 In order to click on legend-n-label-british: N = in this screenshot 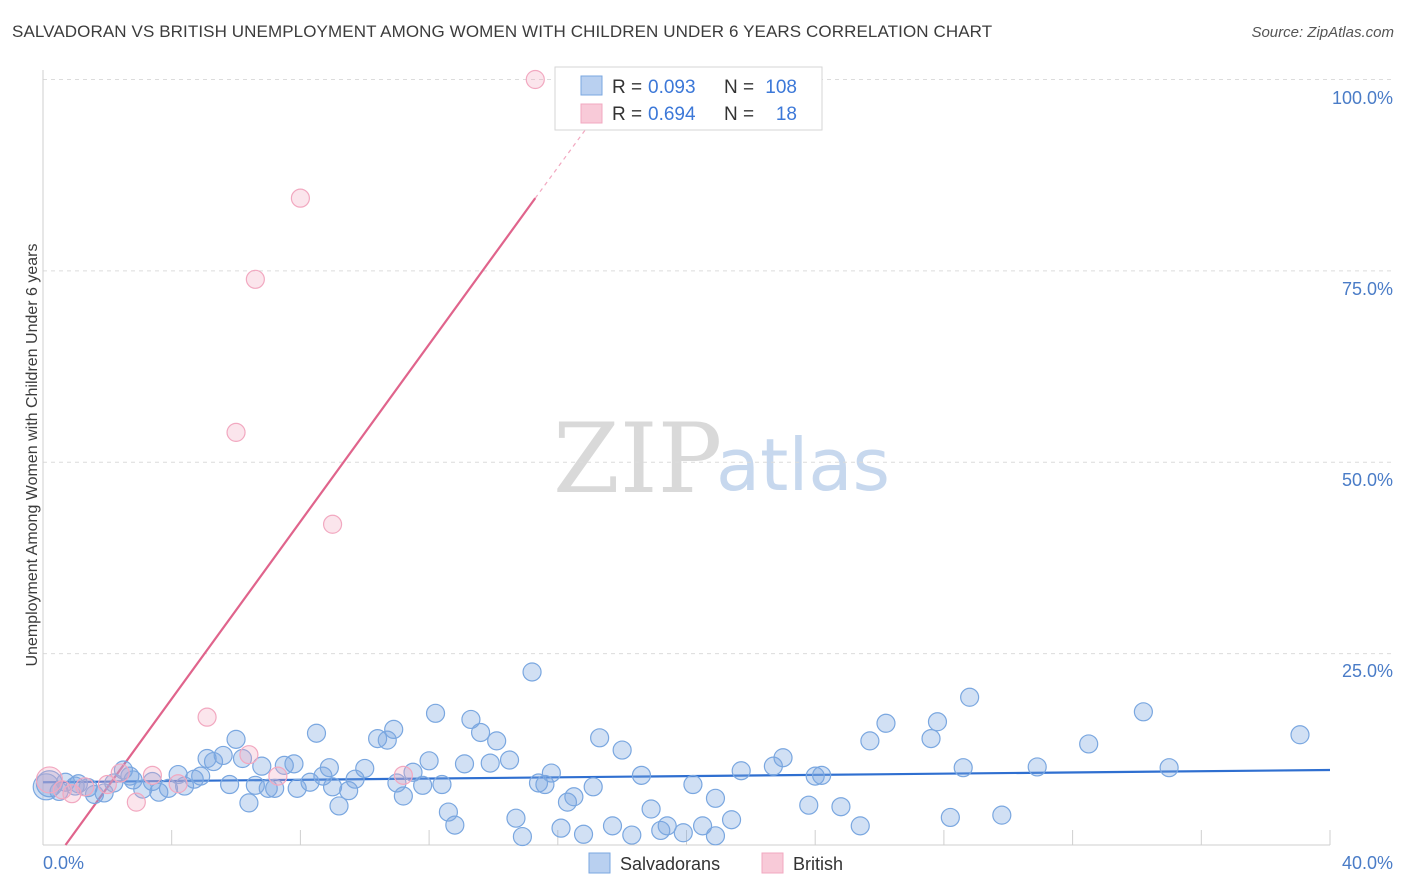, I will do `click(739, 114)`.